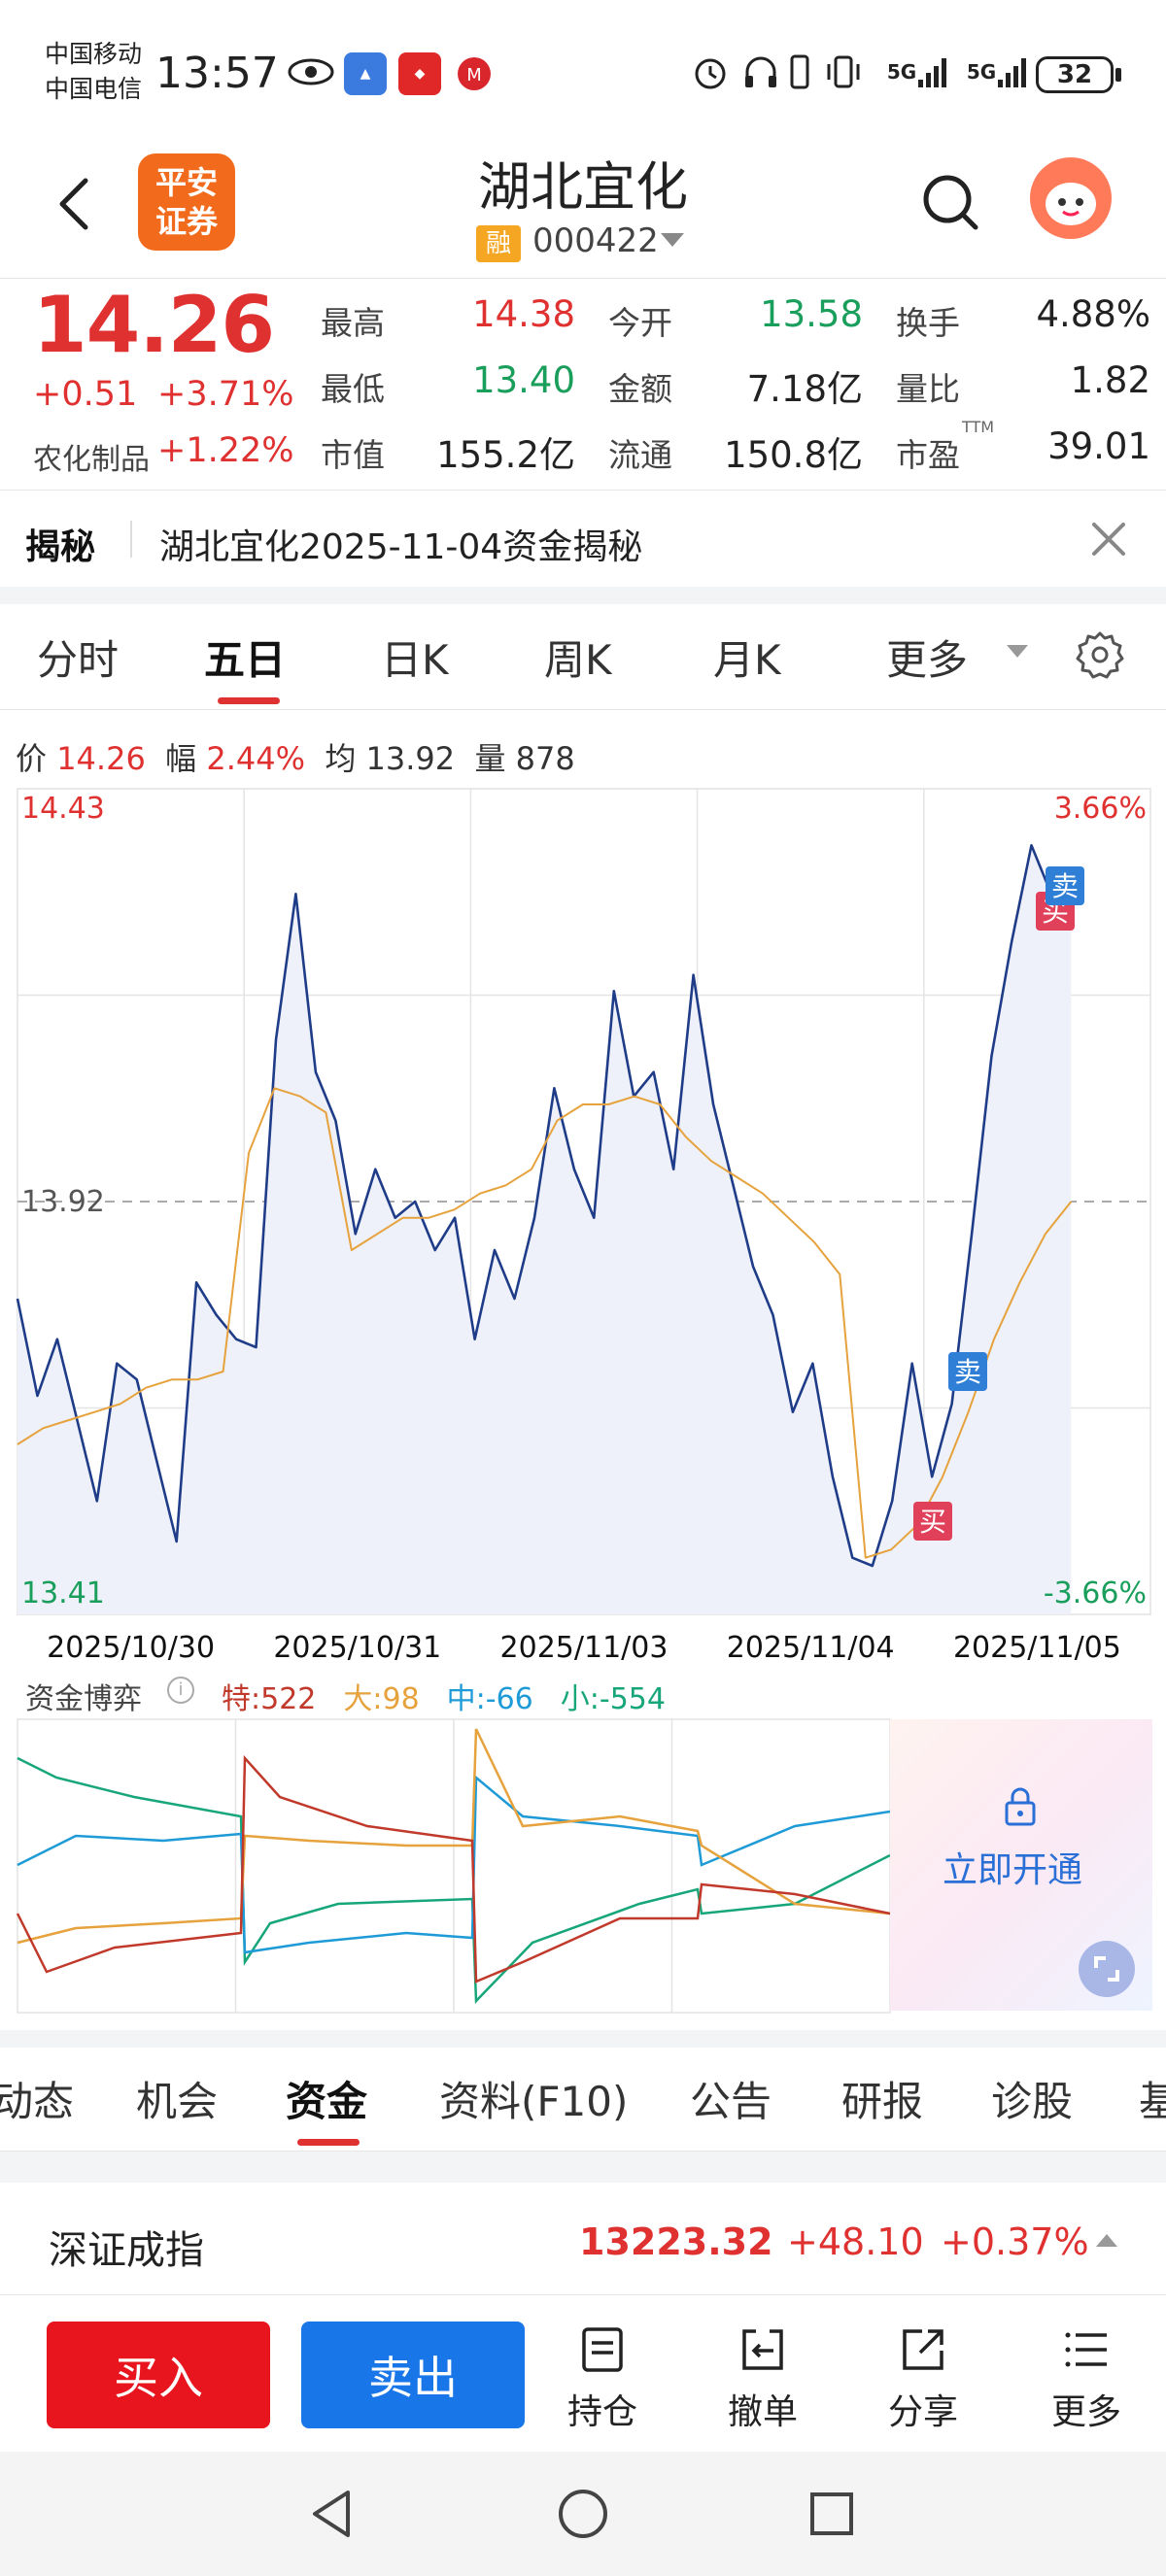 This screenshot has height=2576, width=1166. Describe the element at coordinates (978, 427) in the screenshot. I see `ttm-label: TTM` at that location.